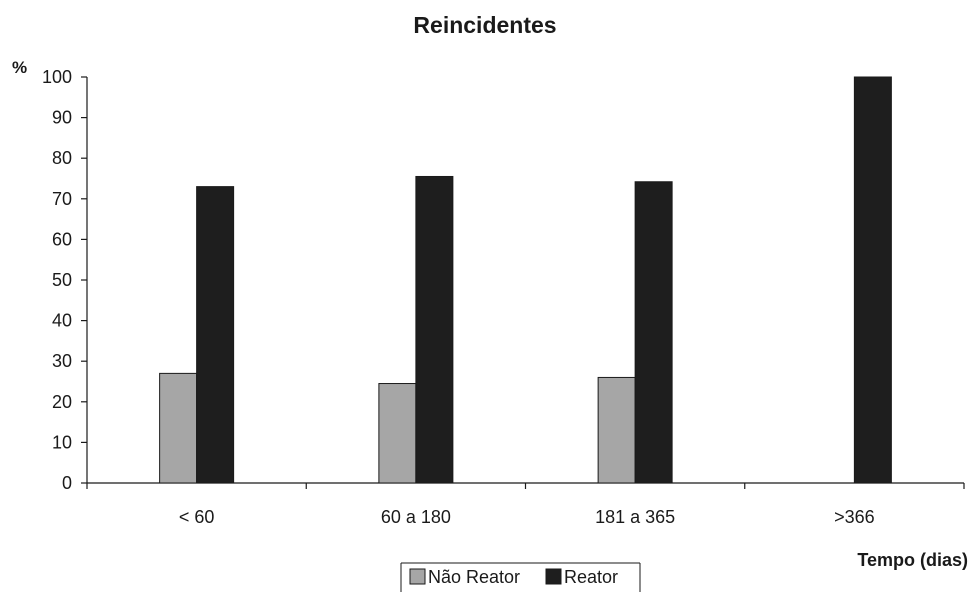 The image size is (972, 593). Describe the element at coordinates (591, 577) in the screenshot. I see `legend-label-reator: Reator` at that location.